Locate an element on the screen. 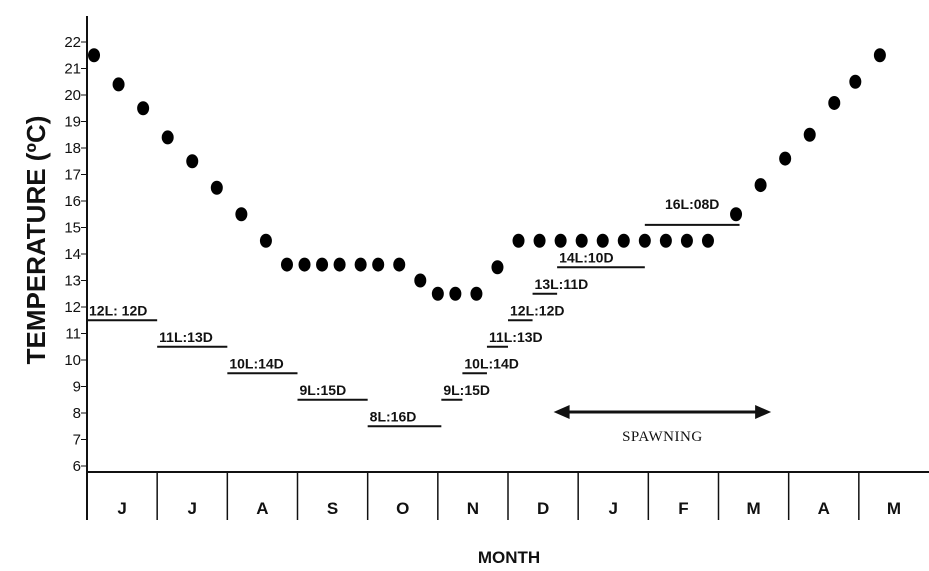 This screenshot has width=929, height=571. month-label: N is located at coordinates (473, 508).